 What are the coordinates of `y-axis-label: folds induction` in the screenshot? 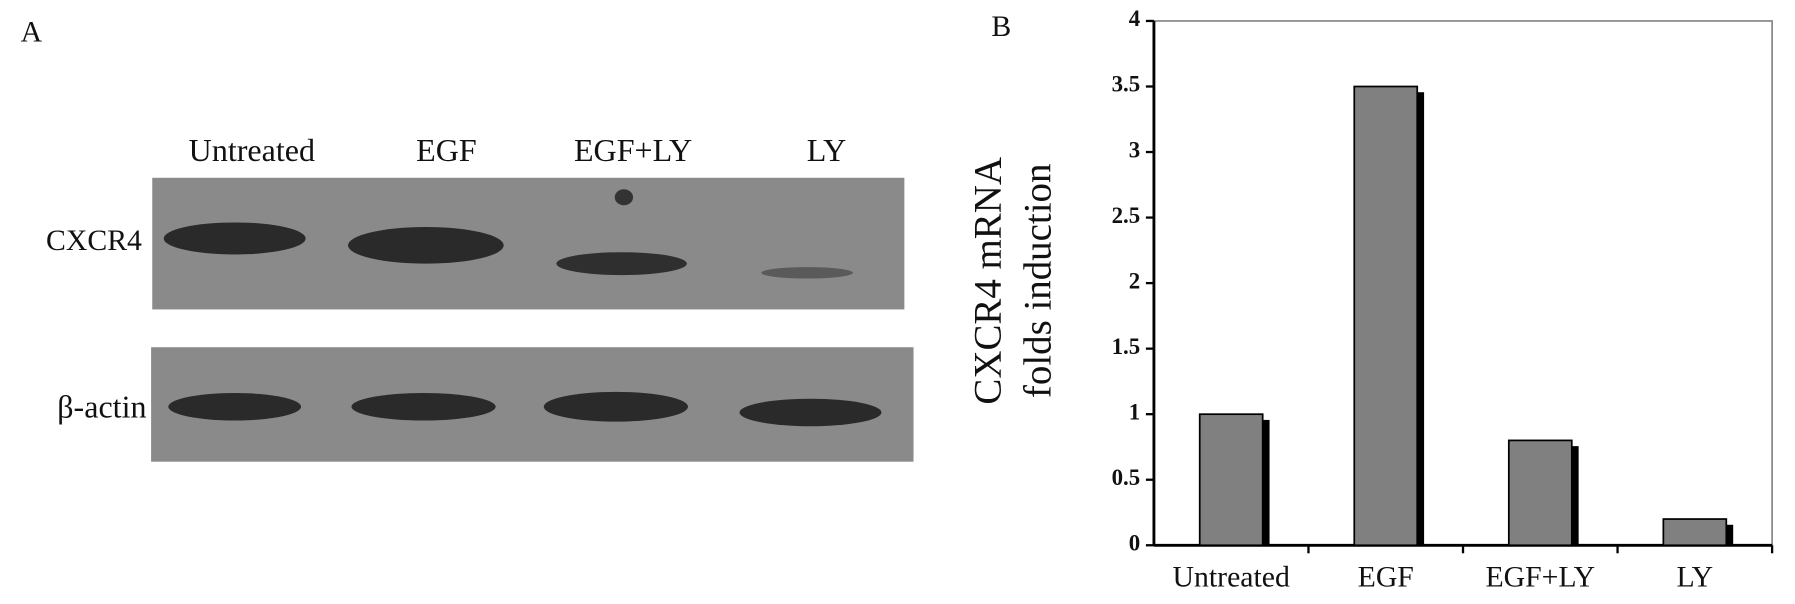 It's located at (1038, 281).